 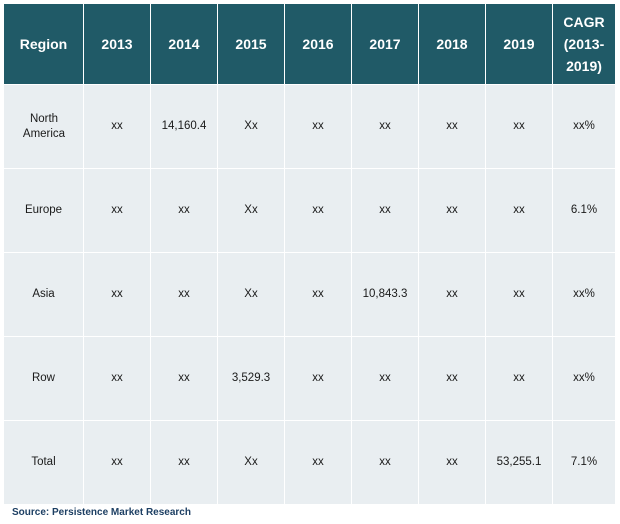 What do you see at coordinates (519, 44) in the screenshot?
I see `column-header-2019: 2019` at bounding box center [519, 44].